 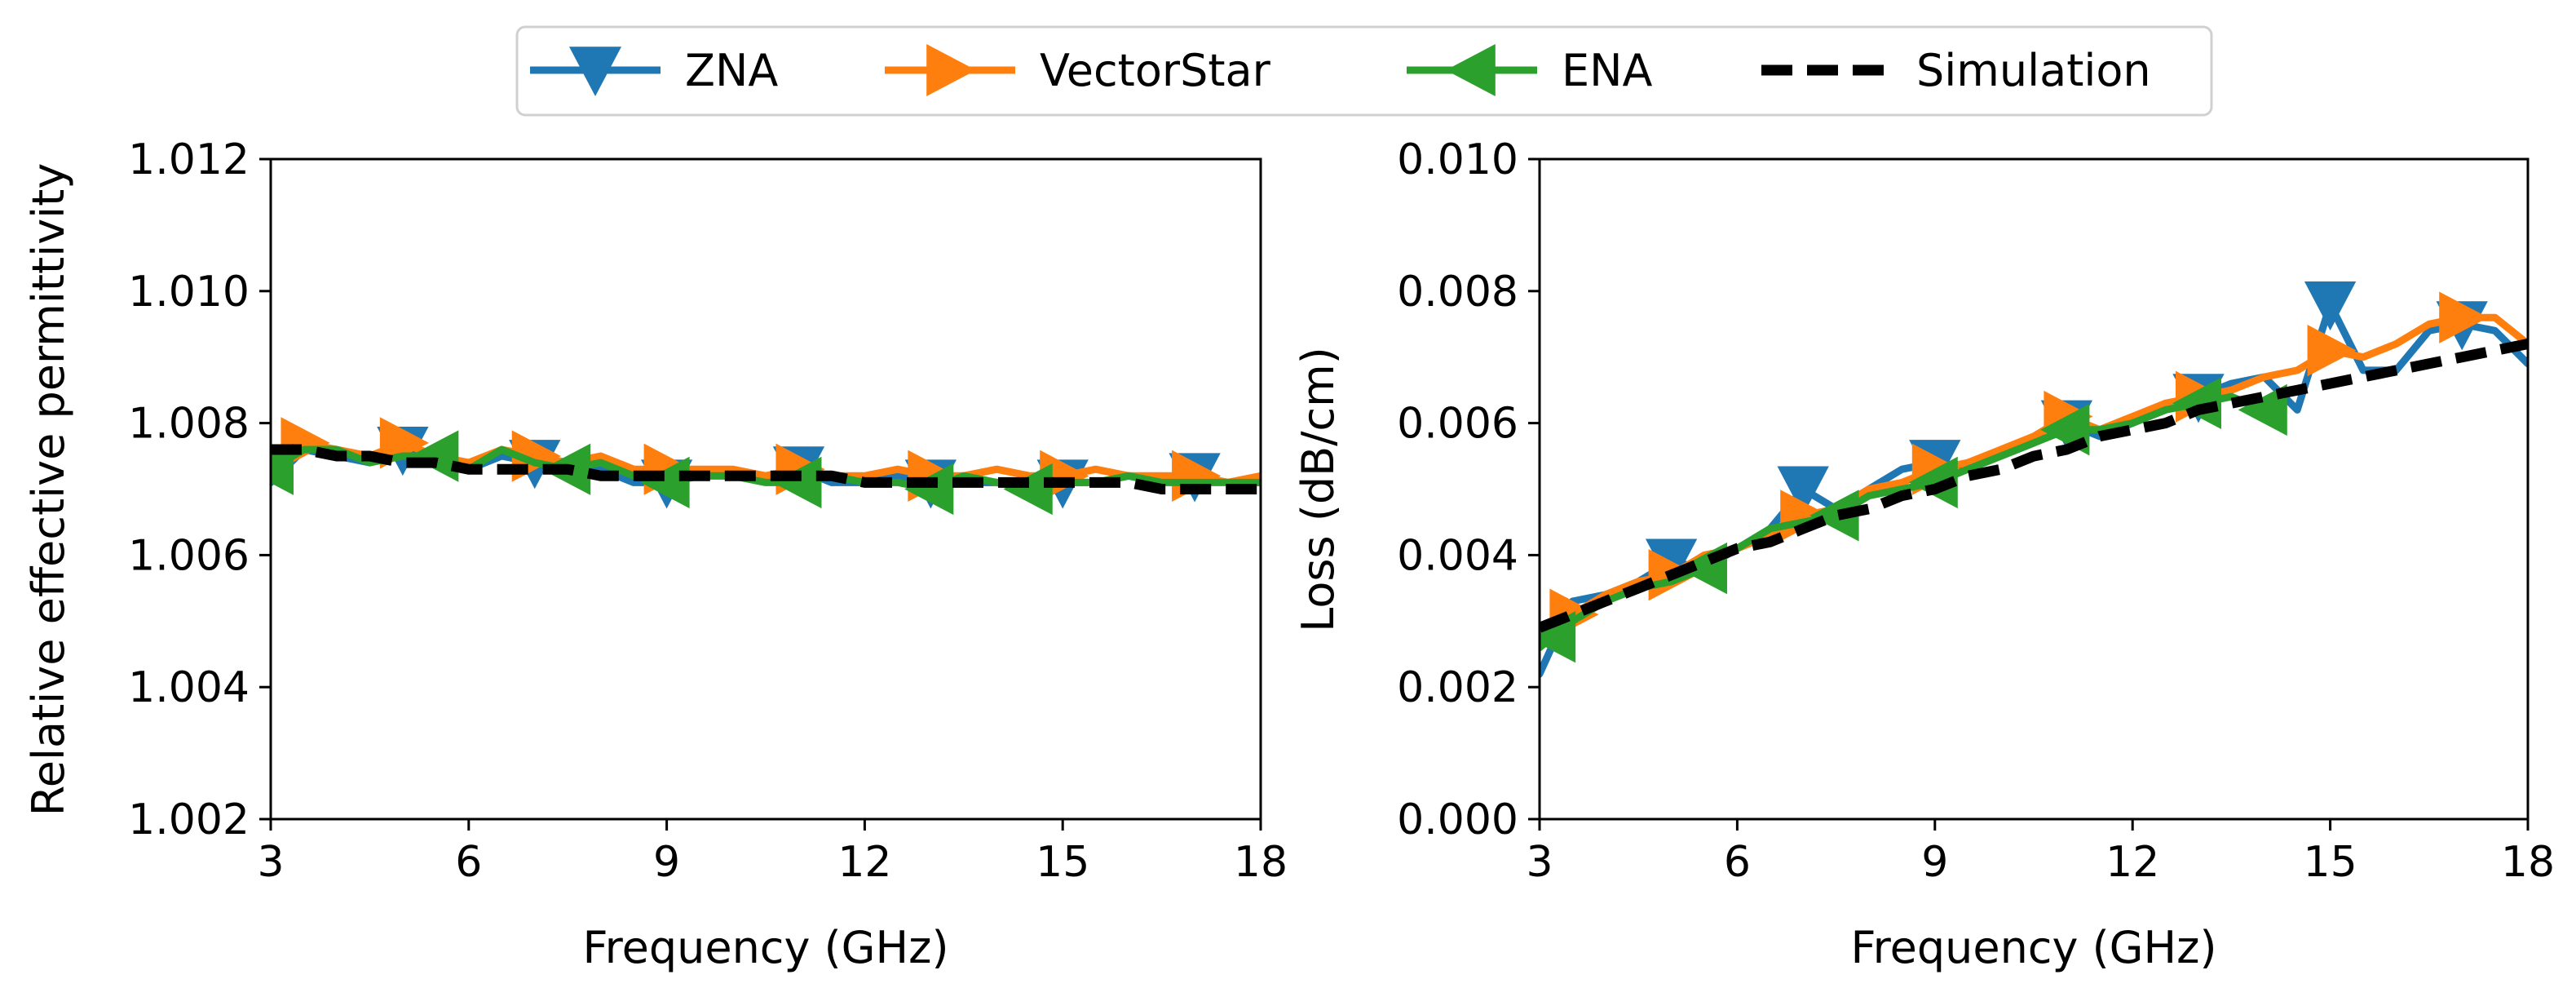 What do you see at coordinates (1457, 159) in the screenshot?
I see `loss-y-tick-label: 0.010` at bounding box center [1457, 159].